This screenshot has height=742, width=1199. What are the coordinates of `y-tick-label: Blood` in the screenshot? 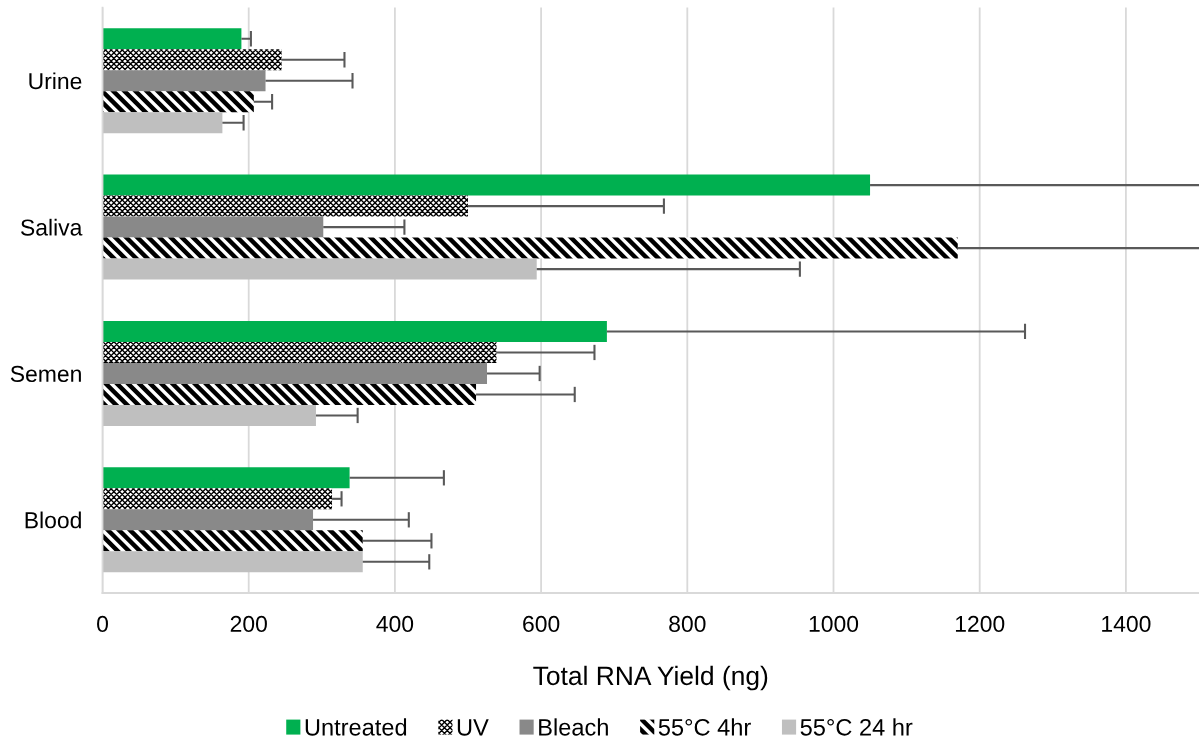 It's located at (53, 520).